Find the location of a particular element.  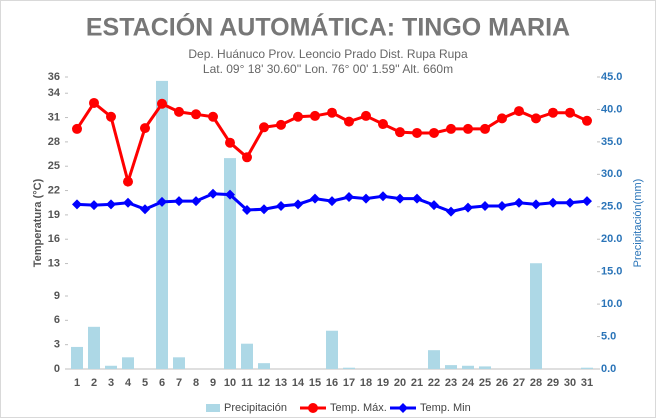

legend-label: Temp. Máx. is located at coordinates (358, 408).